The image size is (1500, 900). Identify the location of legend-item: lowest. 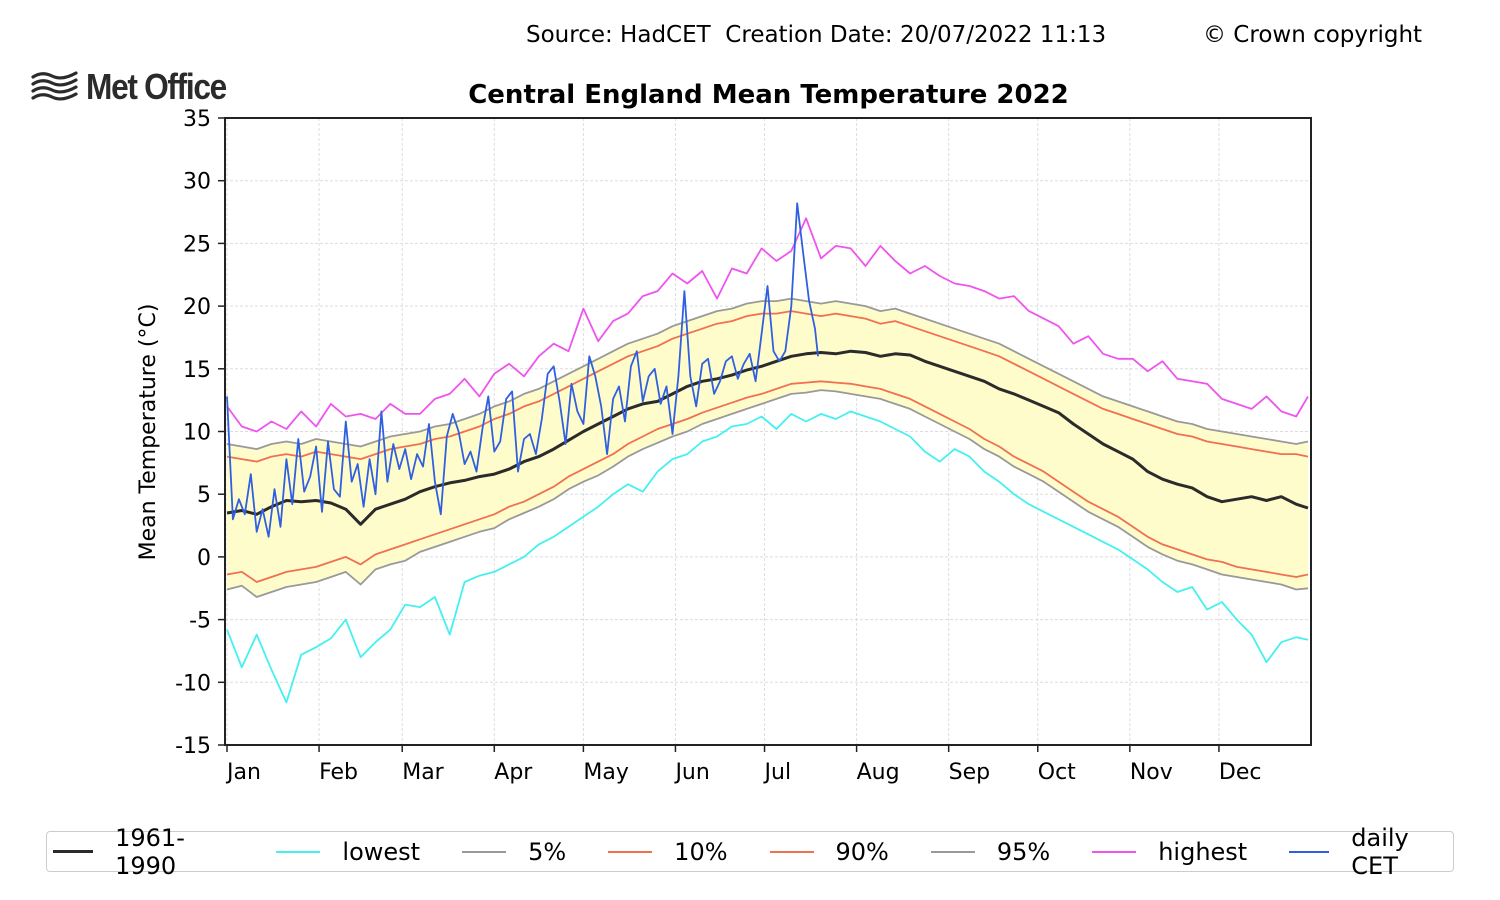
(348, 852).